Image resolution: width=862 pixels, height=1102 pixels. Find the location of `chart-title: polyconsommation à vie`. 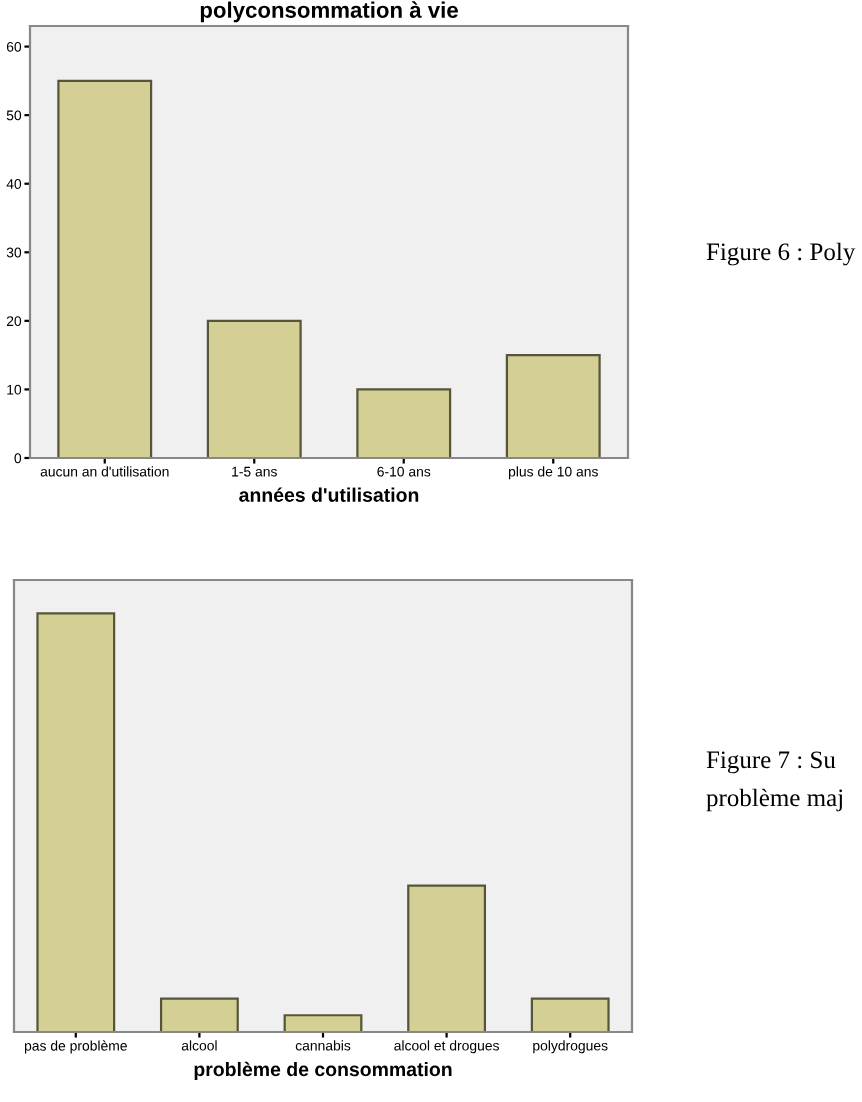

chart-title: polyconsommation à vie is located at coordinates (329, 12).